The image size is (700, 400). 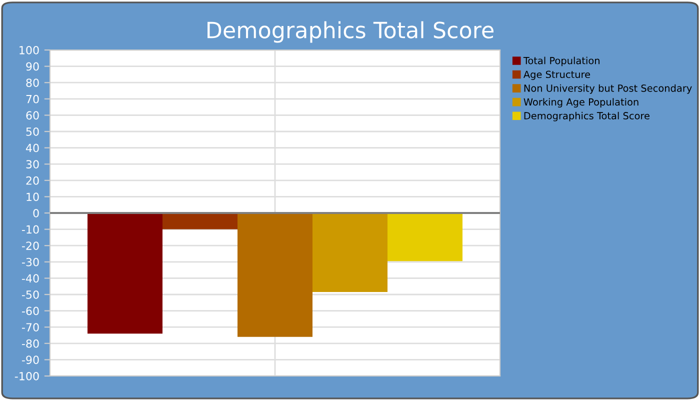 What do you see at coordinates (32, 82) in the screenshot?
I see `y-tick-label: 80` at bounding box center [32, 82].